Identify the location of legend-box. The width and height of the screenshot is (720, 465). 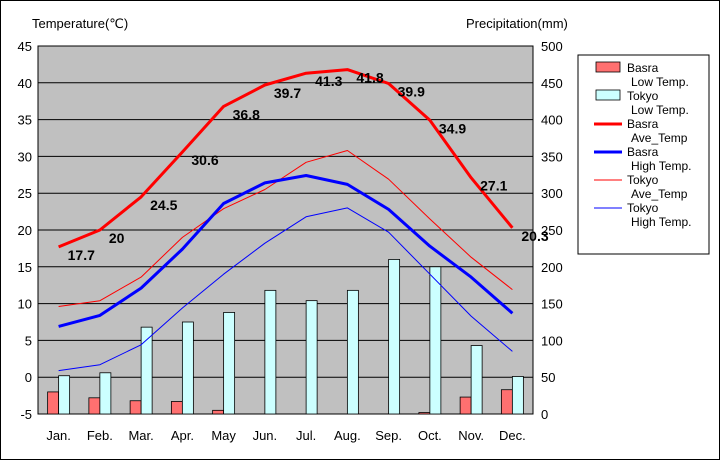
(643, 154).